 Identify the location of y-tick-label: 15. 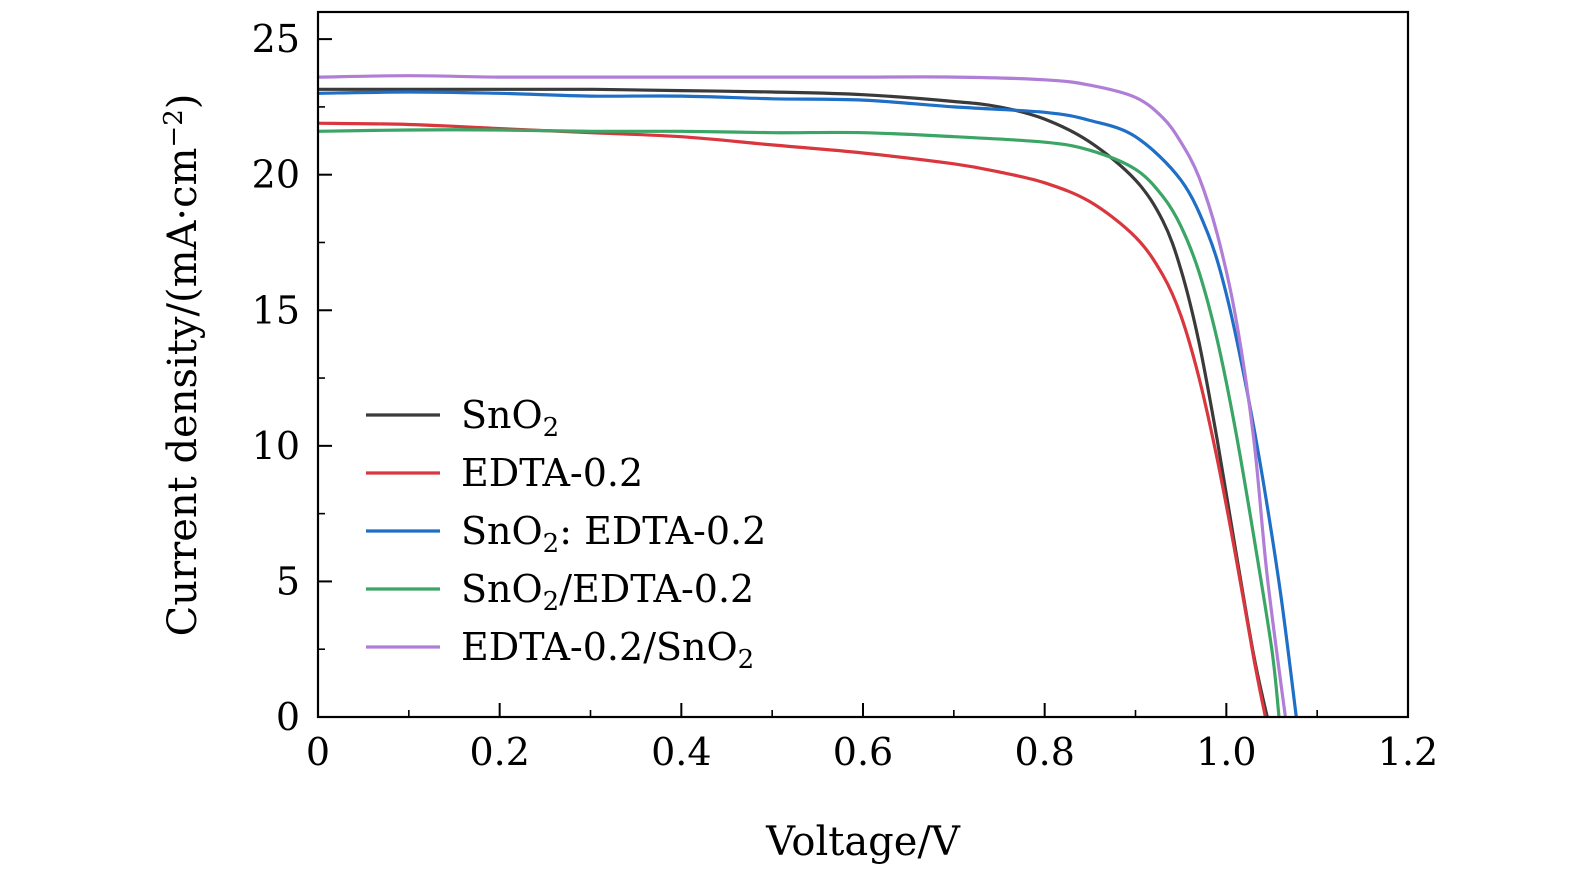
(276, 310).